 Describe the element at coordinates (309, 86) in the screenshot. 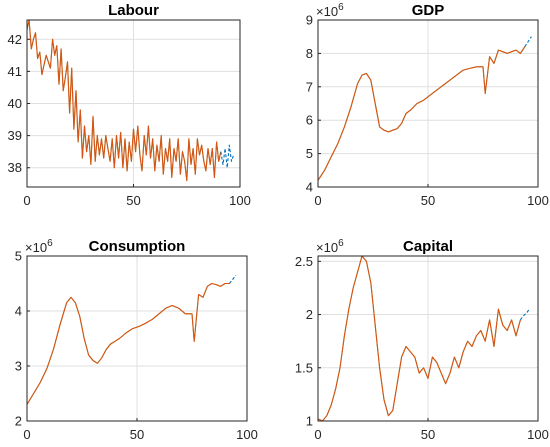

I see `gdp-y-tick-label-3: 7` at that location.